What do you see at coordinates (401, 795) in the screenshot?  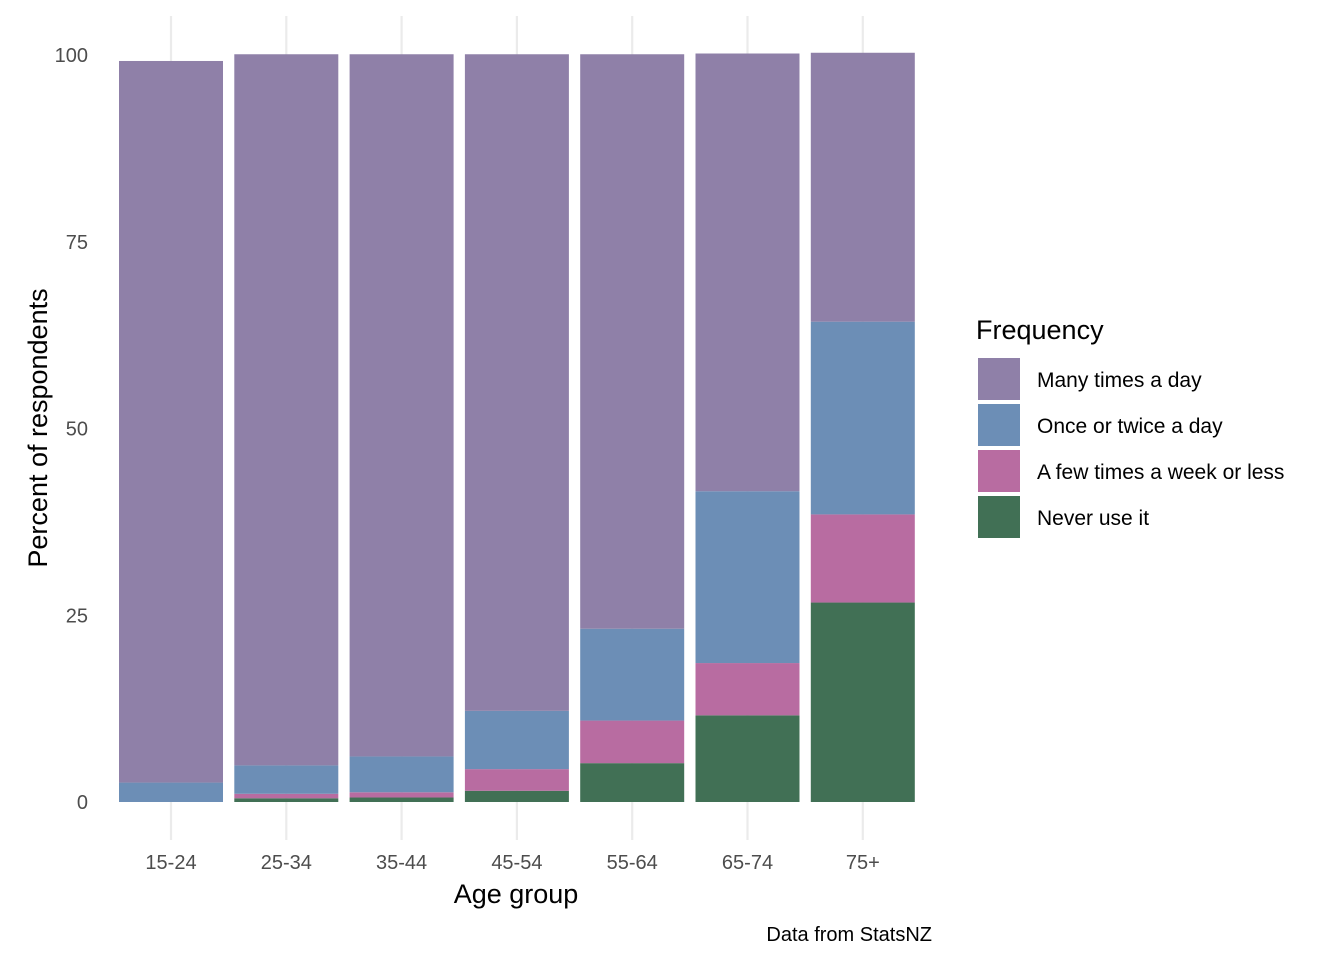 I see `bar-35-44-a-few-times-a-week-or-less` at bounding box center [401, 795].